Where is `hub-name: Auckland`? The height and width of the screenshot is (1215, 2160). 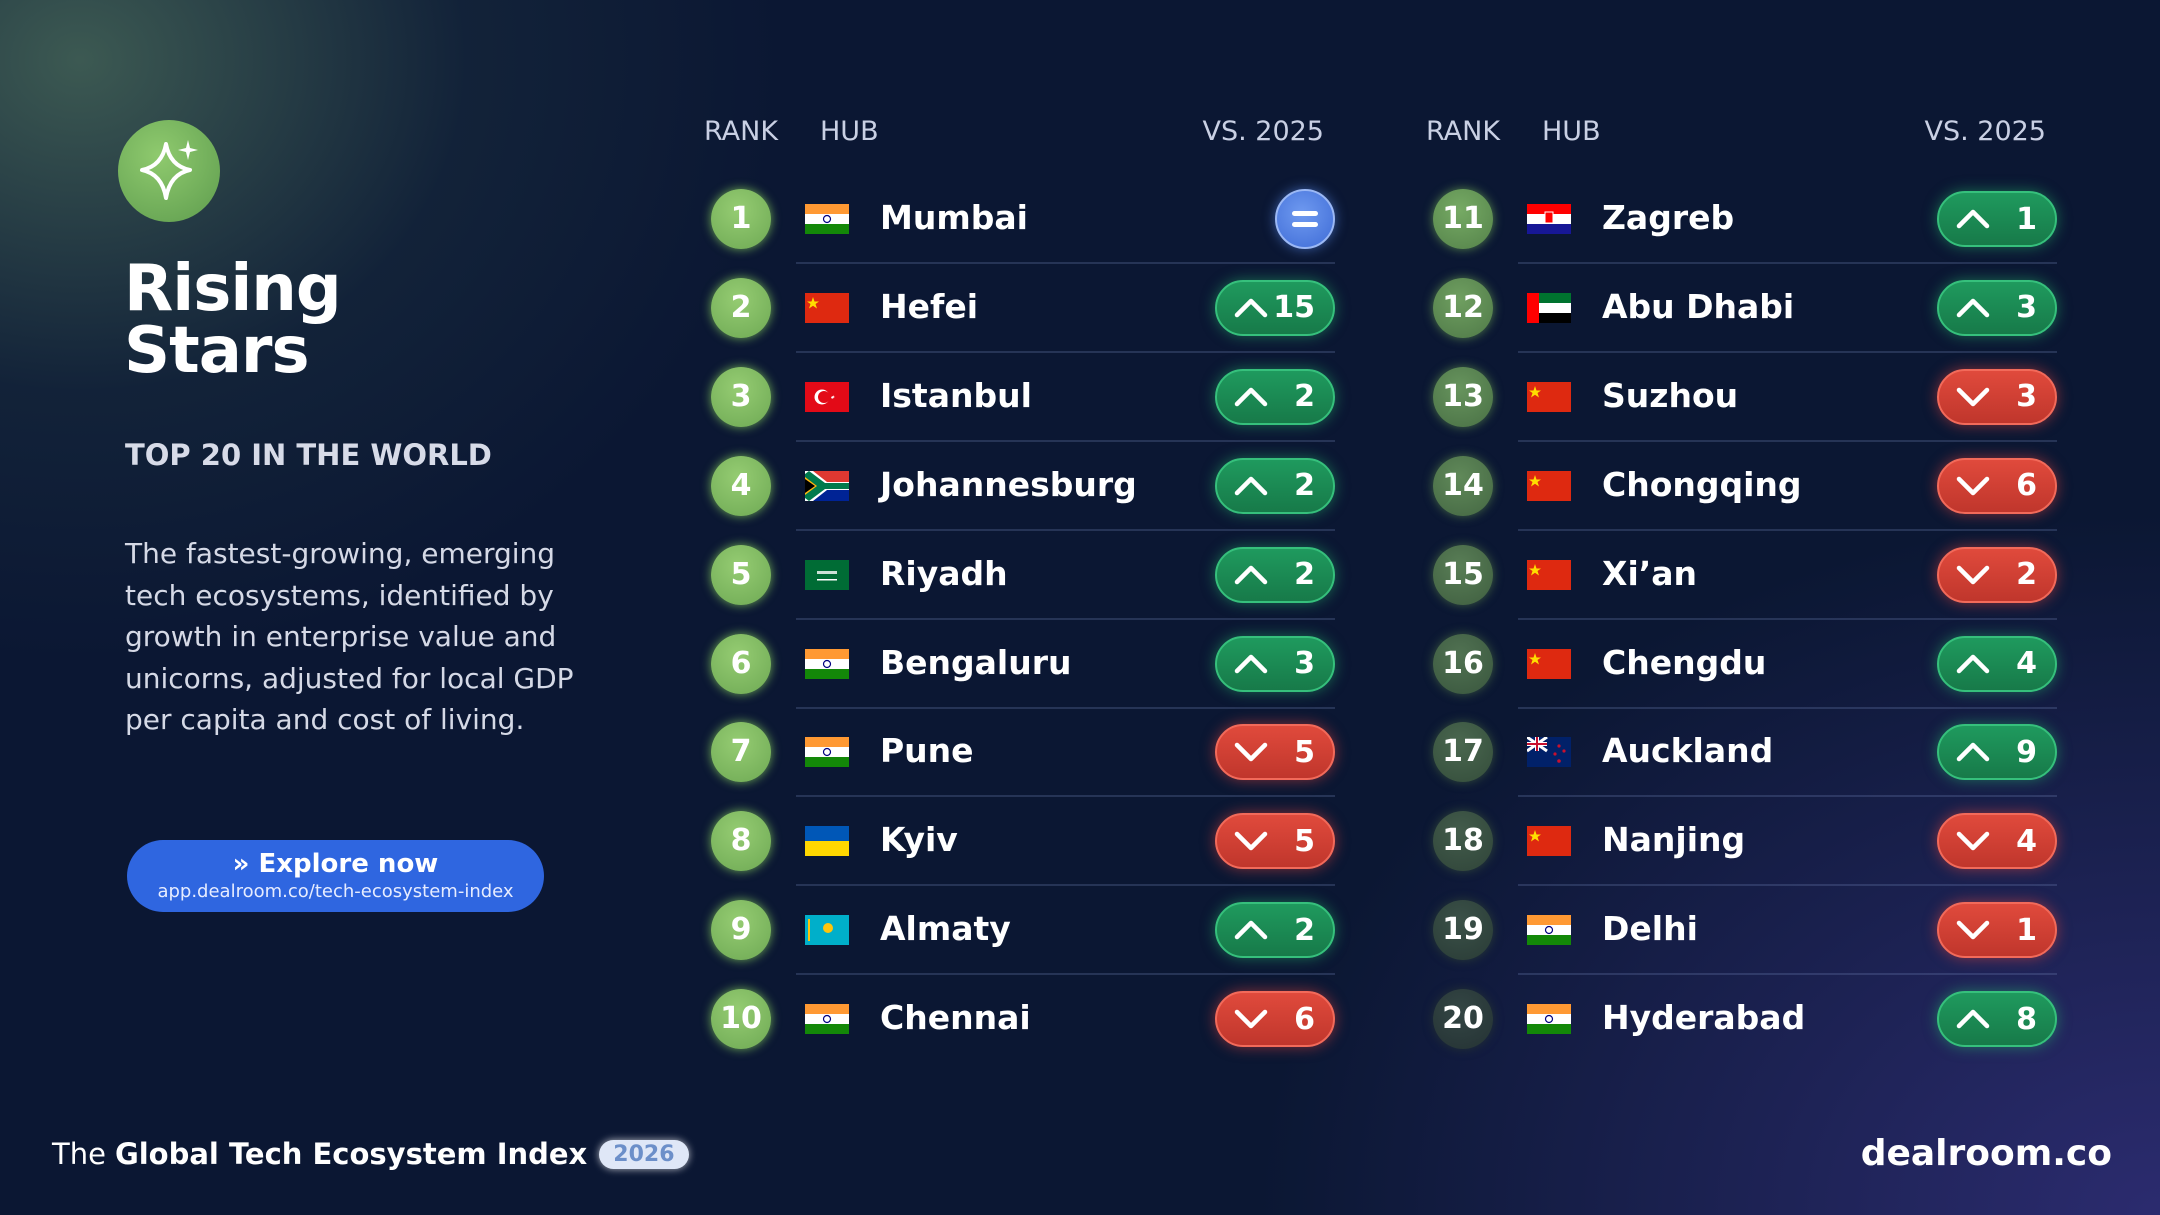
hub-name: Auckland is located at coordinates (1688, 751).